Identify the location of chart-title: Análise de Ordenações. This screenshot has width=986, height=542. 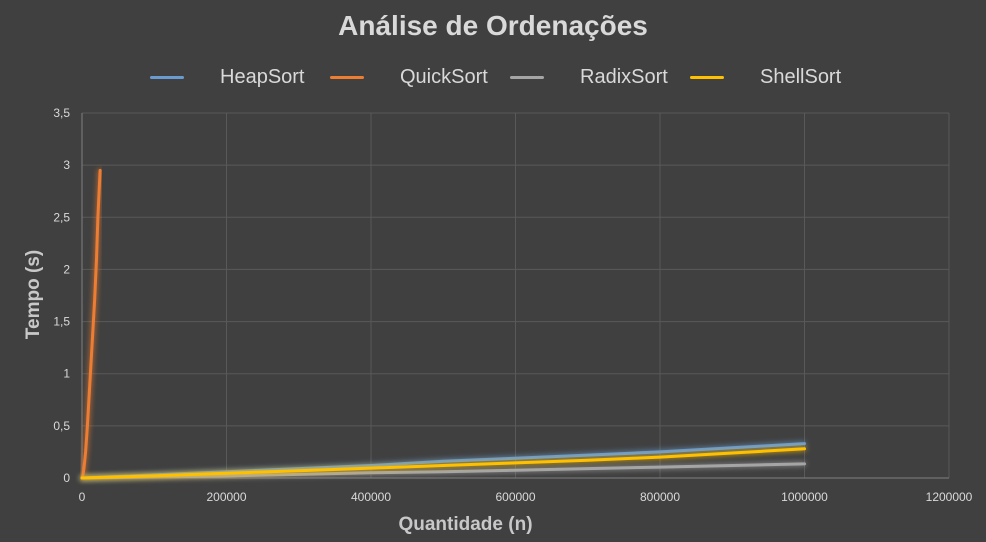
(493, 25).